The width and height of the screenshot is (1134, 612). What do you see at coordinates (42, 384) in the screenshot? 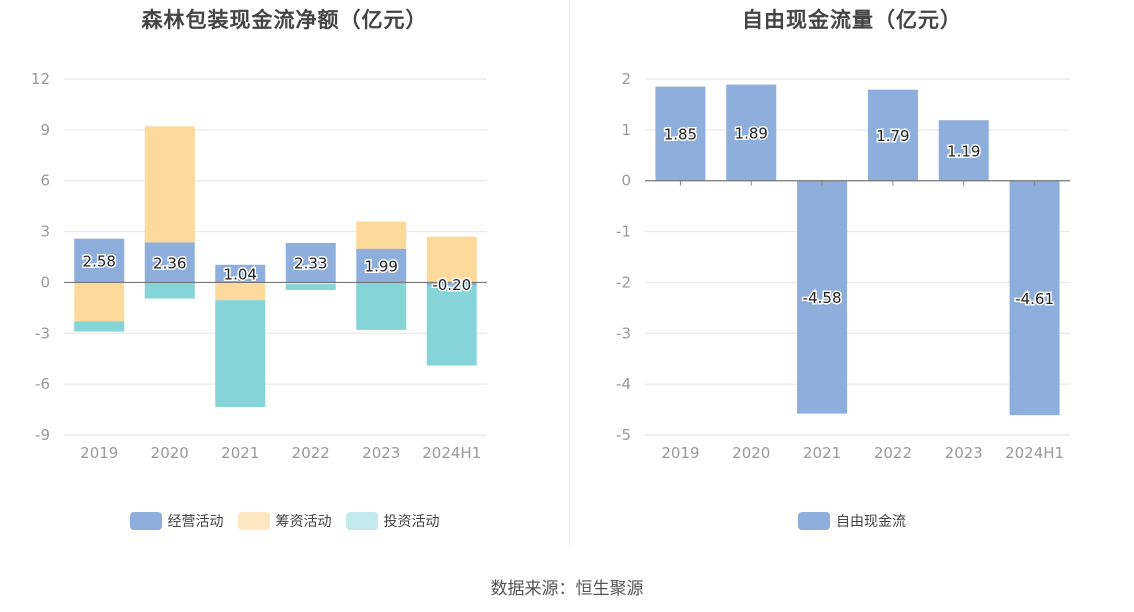
I see `y-tick-label: -6` at bounding box center [42, 384].